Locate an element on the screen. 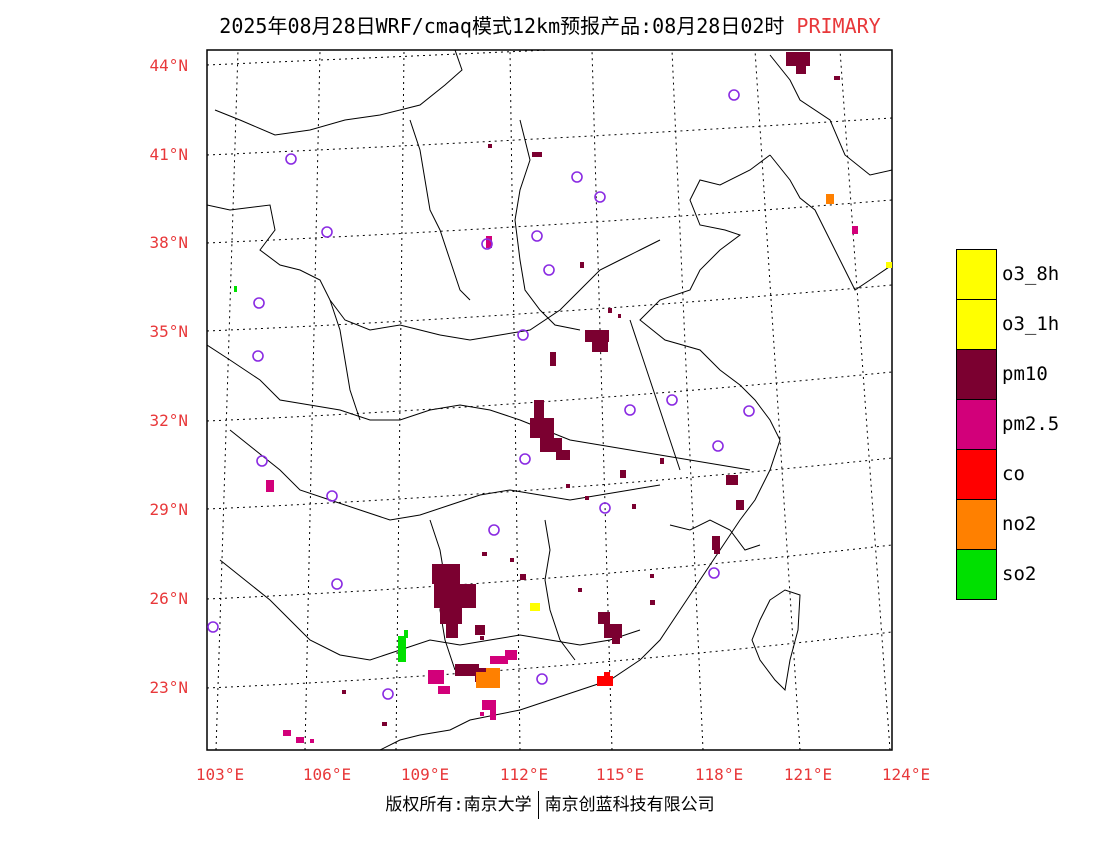  legend-swatch-o3_1h is located at coordinates (976, 324).